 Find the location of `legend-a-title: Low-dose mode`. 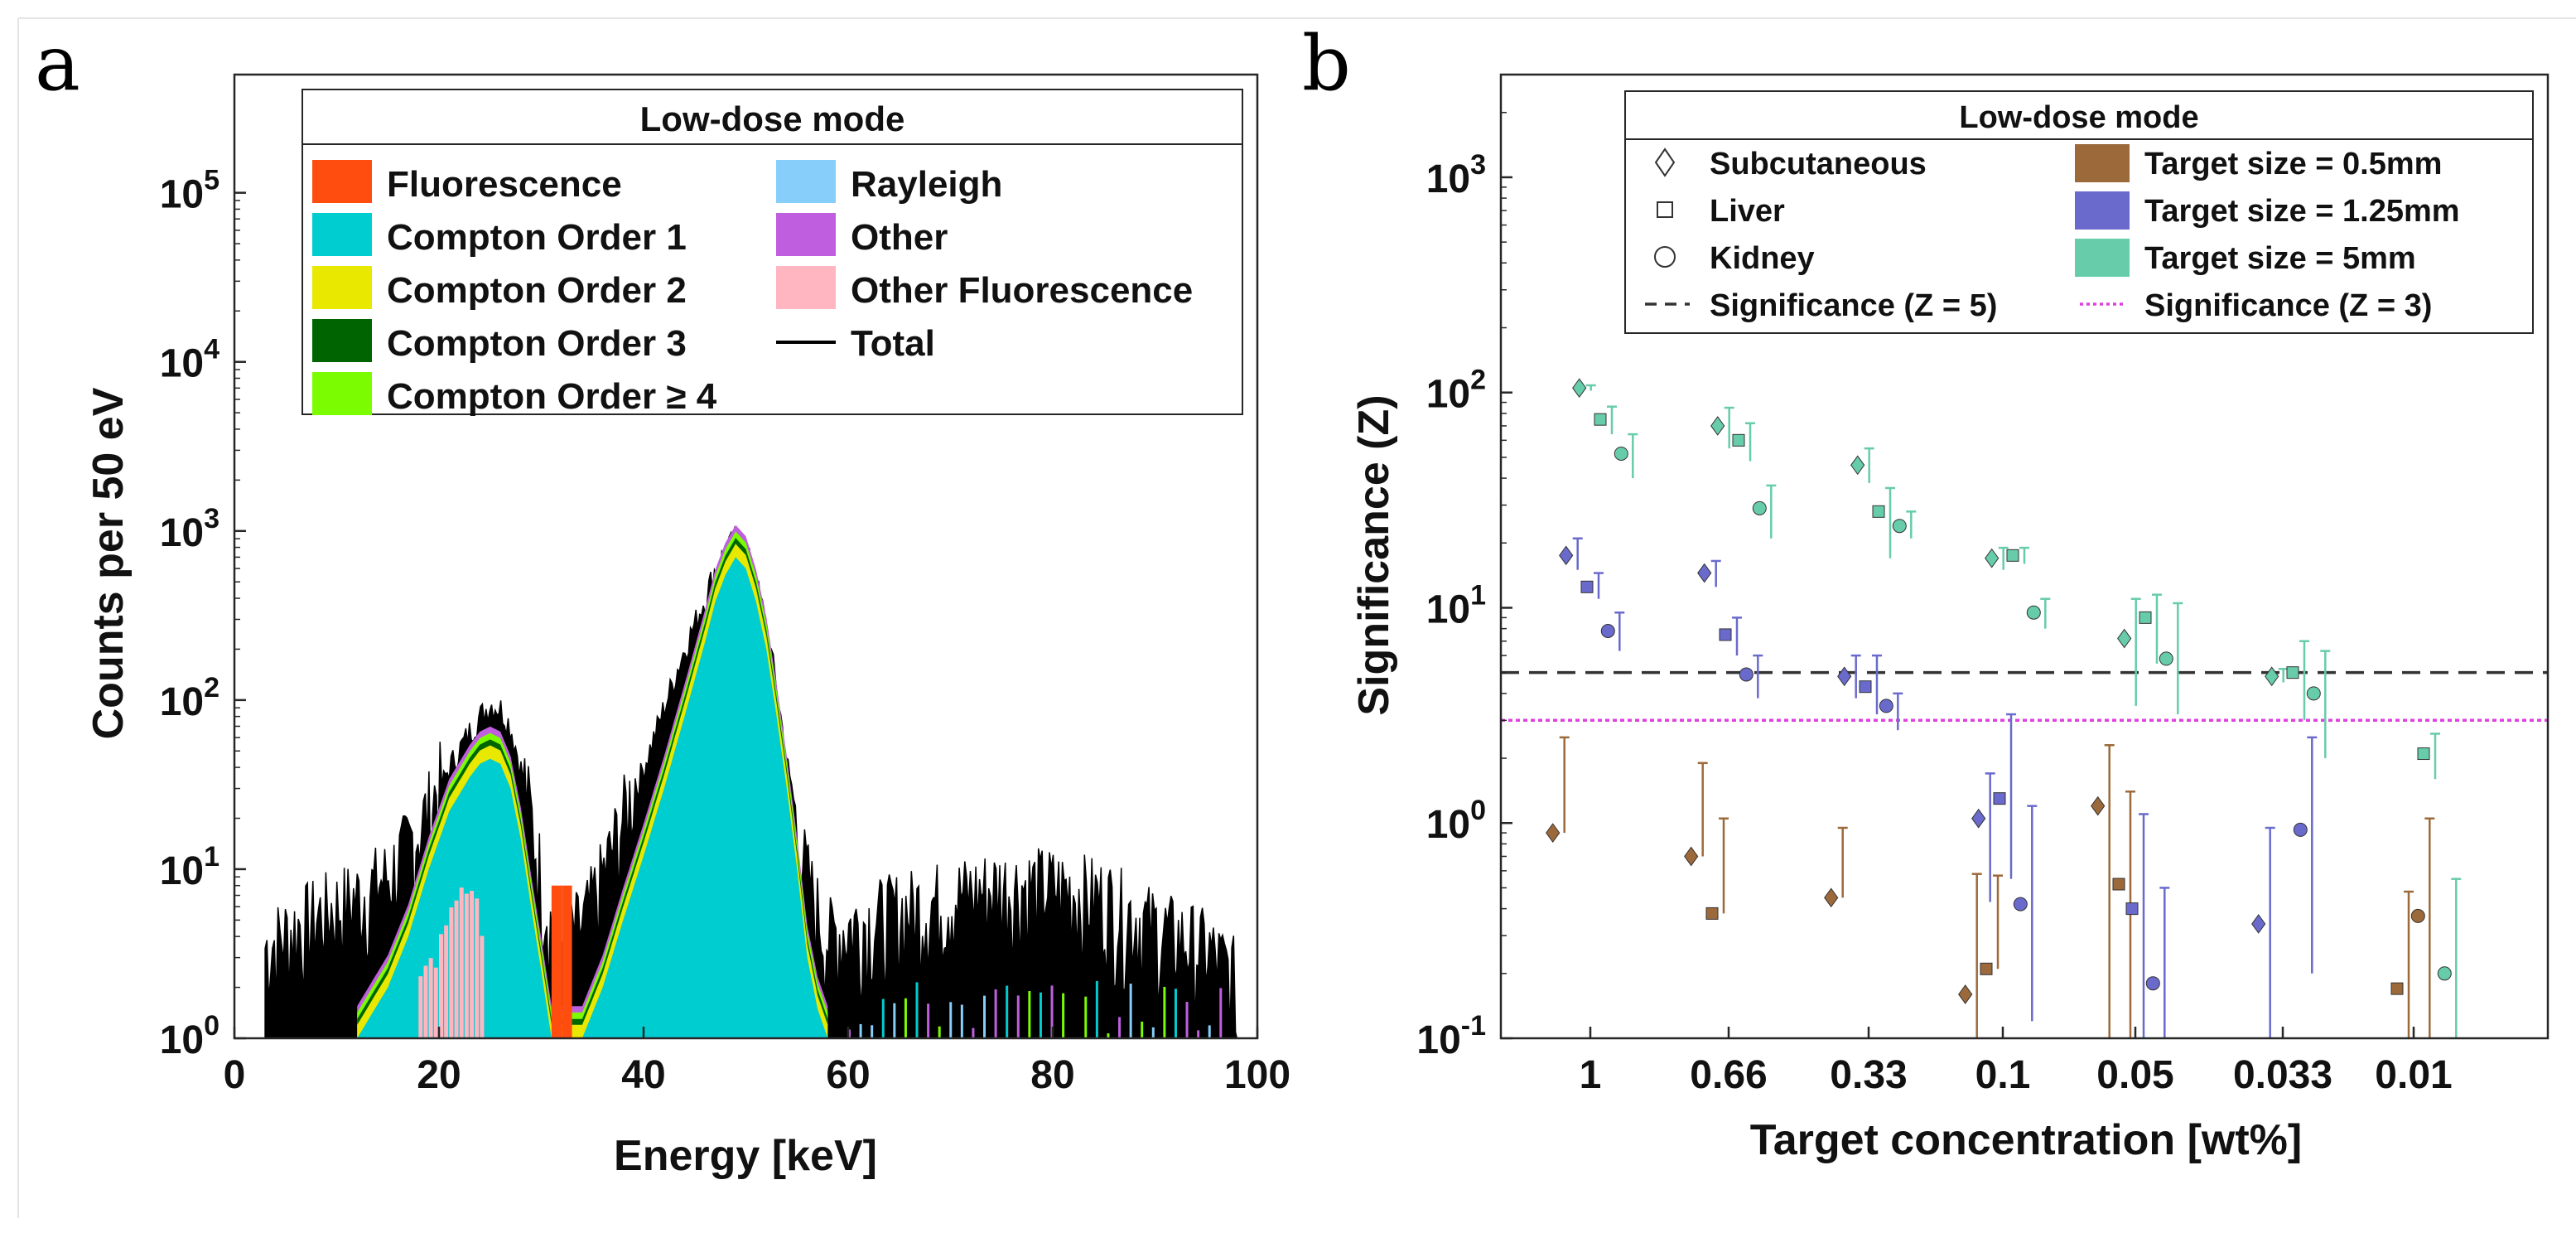

legend-a-title: Low-dose mode is located at coordinates (772, 118).